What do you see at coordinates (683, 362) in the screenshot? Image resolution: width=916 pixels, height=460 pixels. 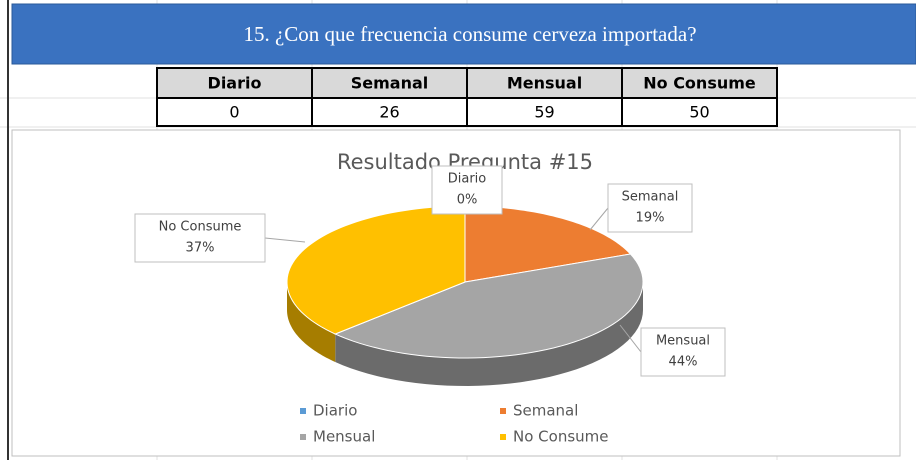 I see `label-value: 44%` at bounding box center [683, 362].